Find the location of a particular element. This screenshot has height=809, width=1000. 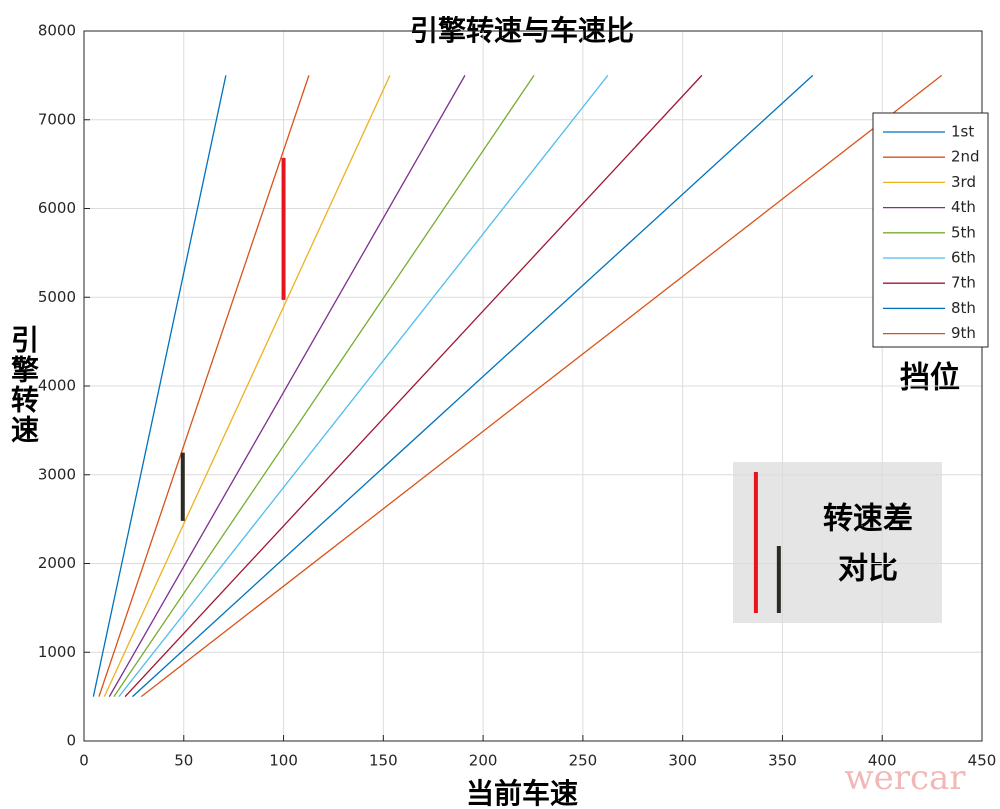

legend-label: 7th is located at coordinates (963, 283).